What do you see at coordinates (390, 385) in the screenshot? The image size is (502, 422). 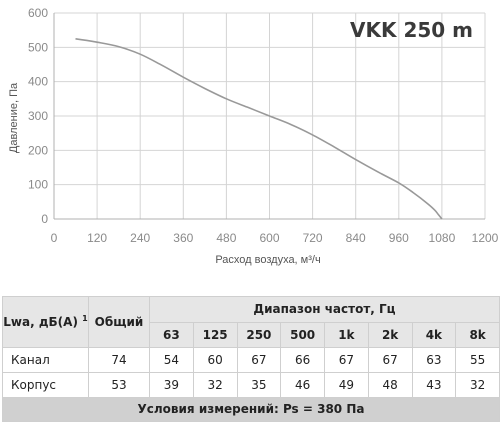 I see `cell-value: 48` at bounding box center [390, 385].